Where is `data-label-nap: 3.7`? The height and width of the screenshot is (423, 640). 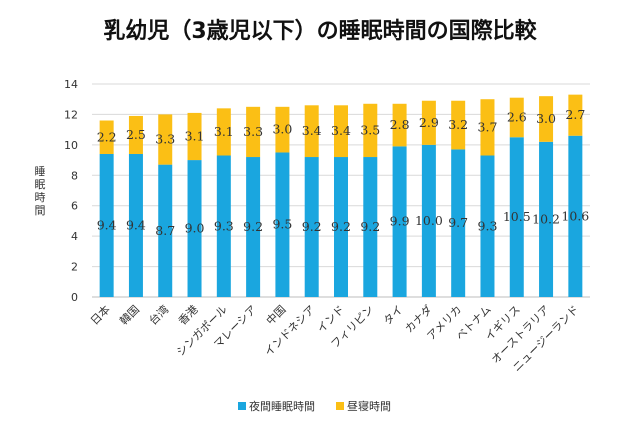 data-label-nap: 3.7 is located at coordinates (488, 126).